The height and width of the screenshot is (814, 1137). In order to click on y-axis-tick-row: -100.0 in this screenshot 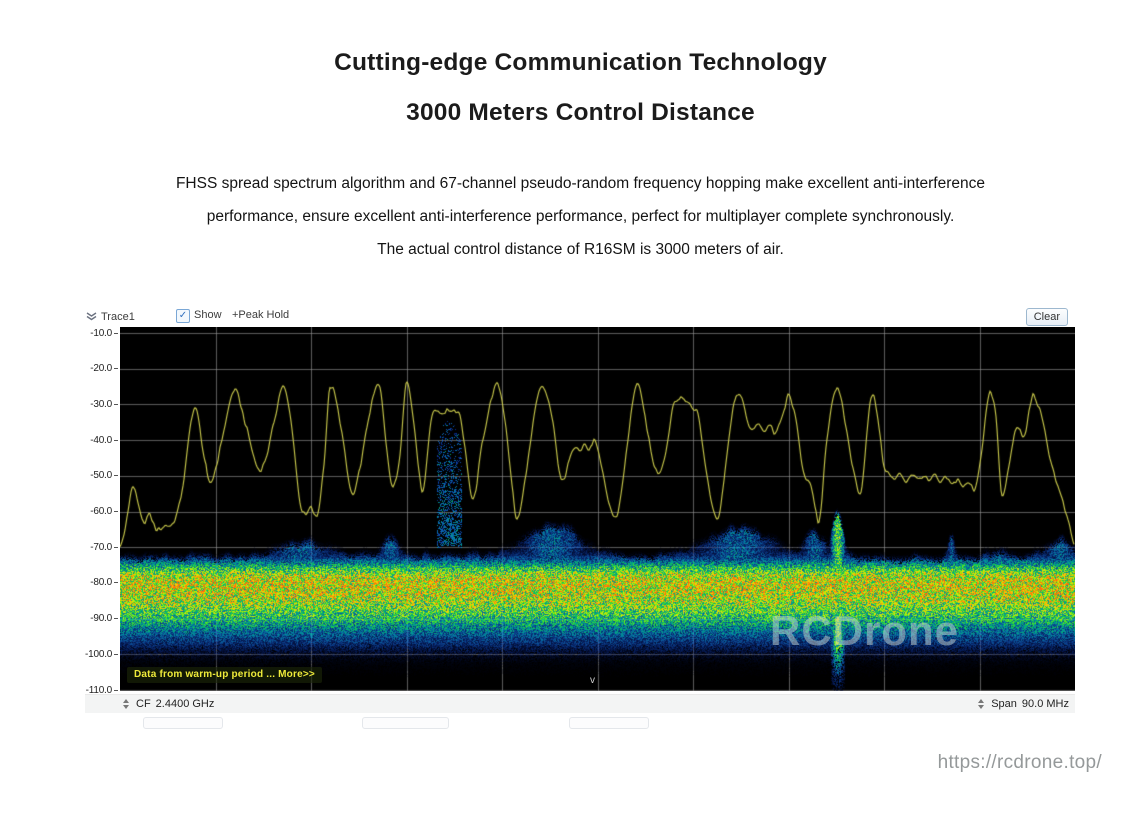, I will do `click(101, 654)`.